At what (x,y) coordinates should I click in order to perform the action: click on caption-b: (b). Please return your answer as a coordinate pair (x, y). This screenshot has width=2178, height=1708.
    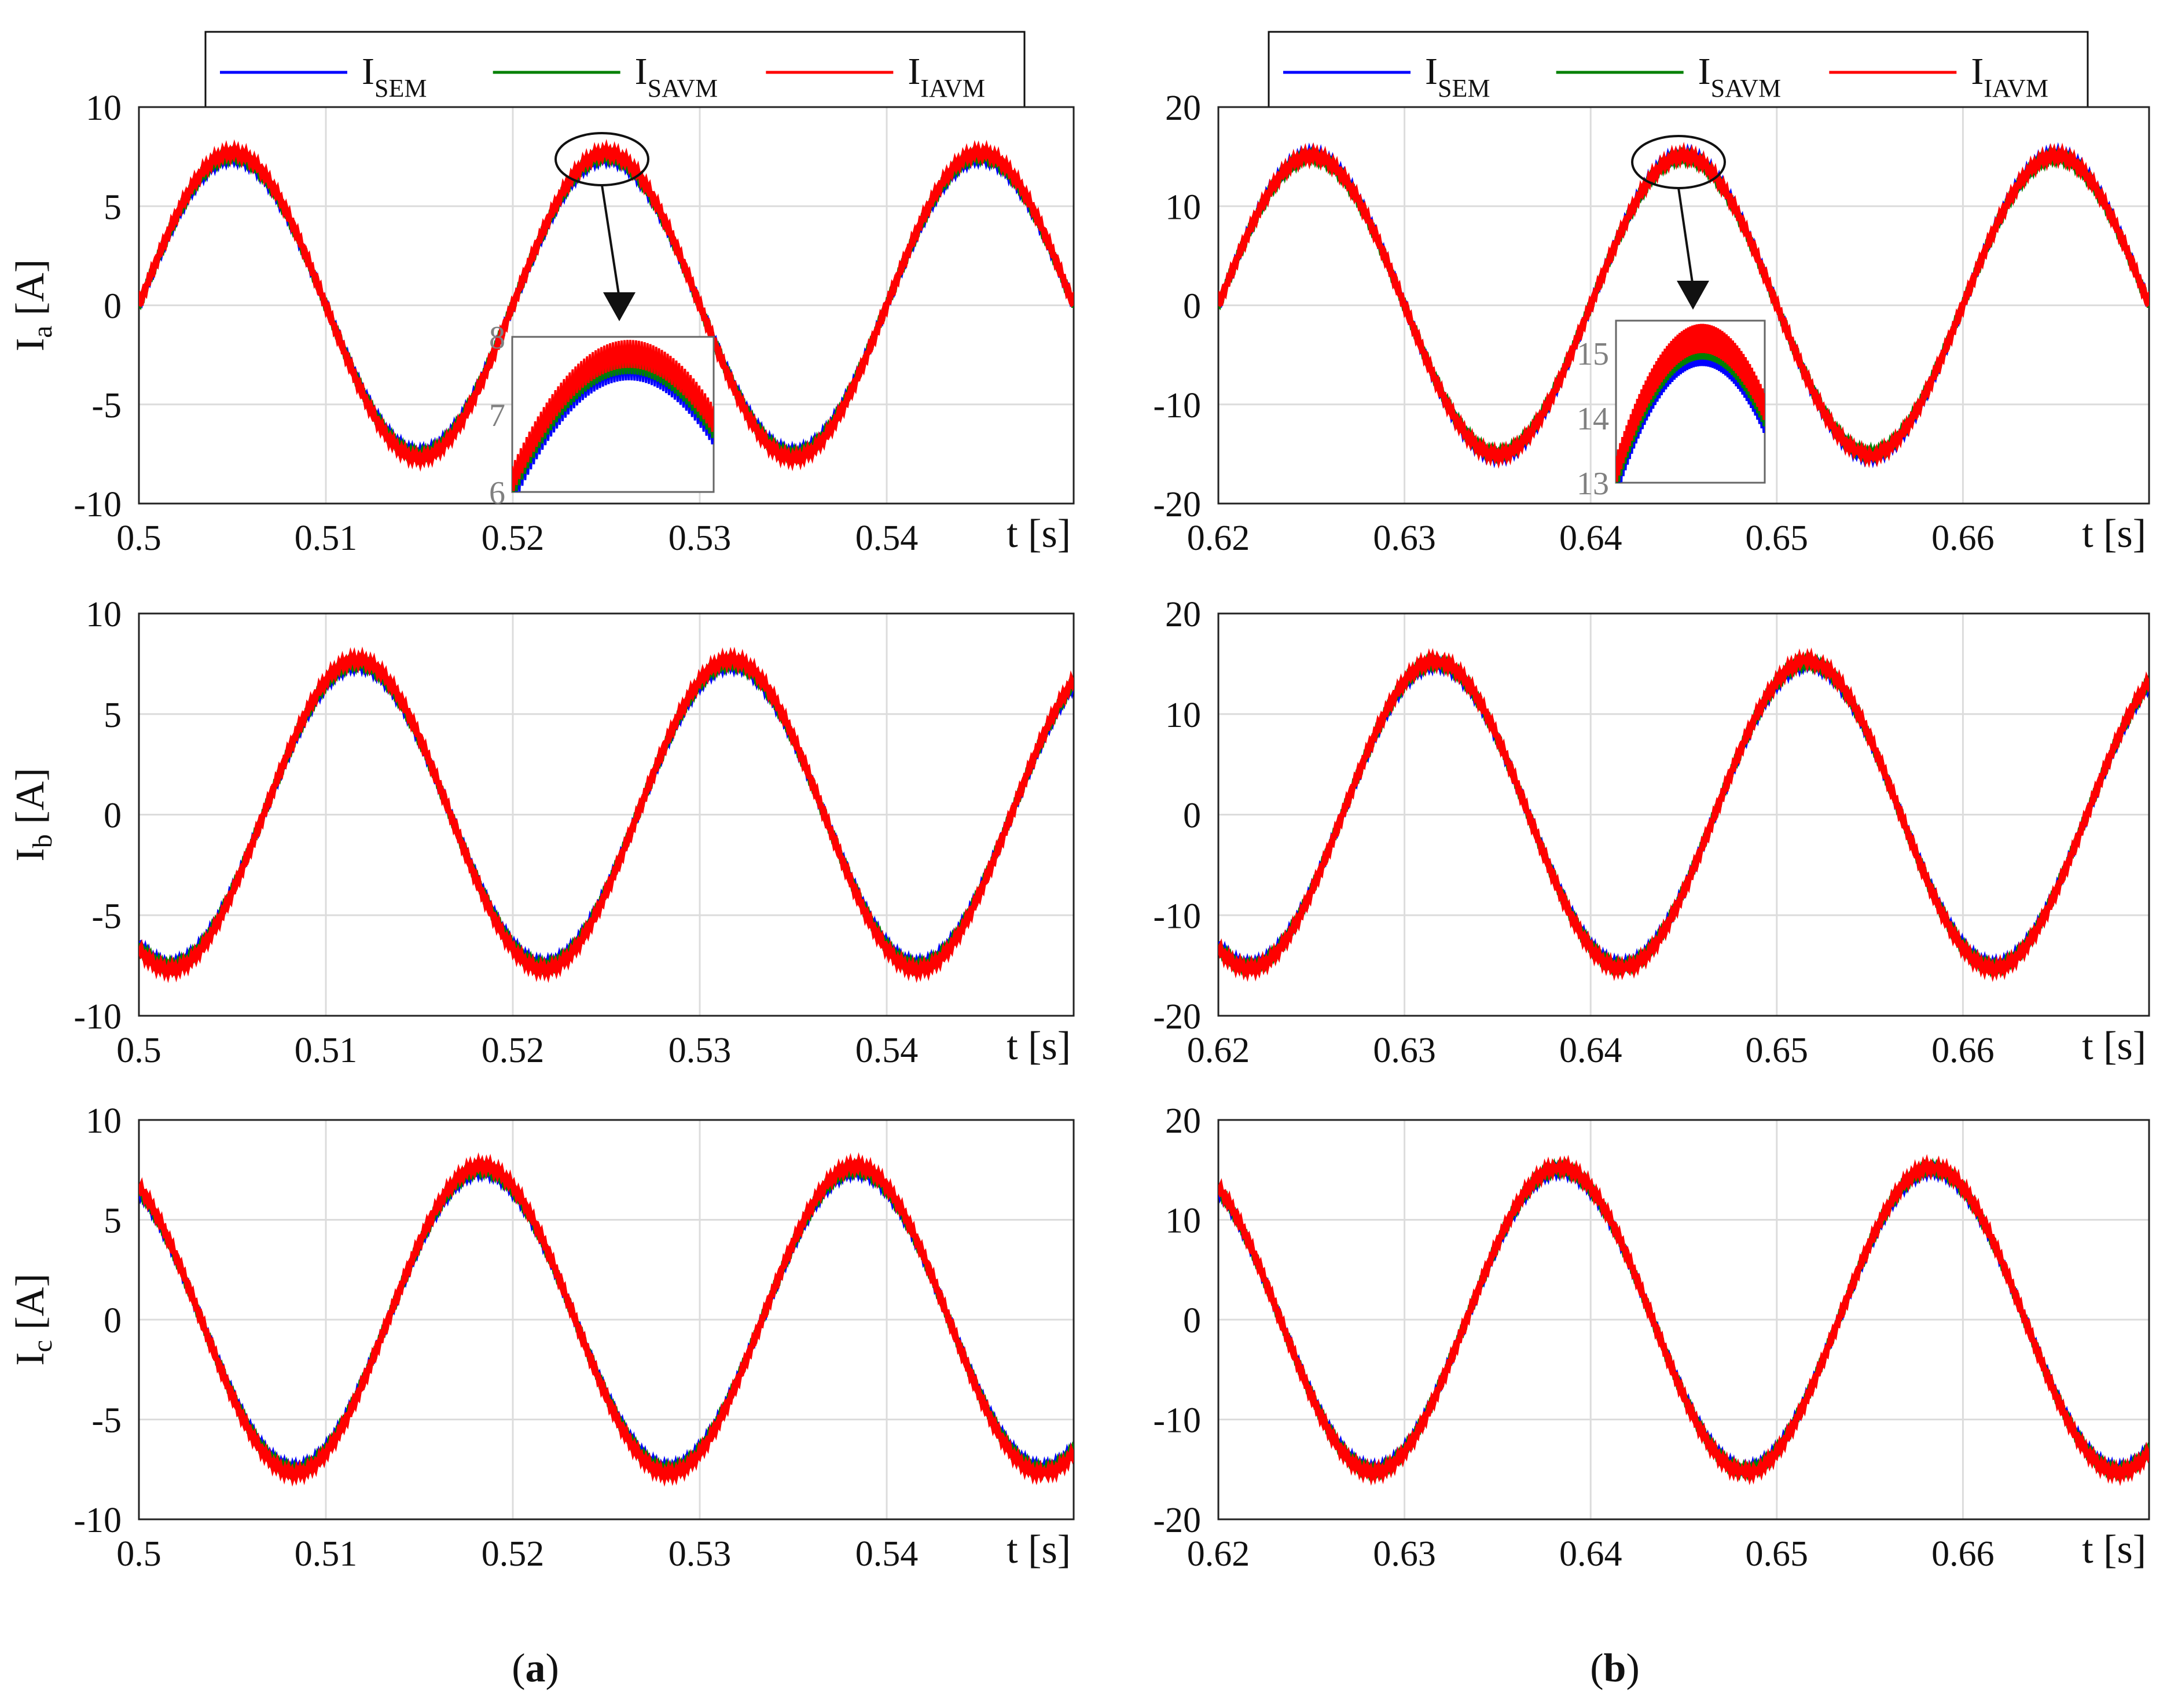
    Looking at the image, I should click on (1615, 1668).